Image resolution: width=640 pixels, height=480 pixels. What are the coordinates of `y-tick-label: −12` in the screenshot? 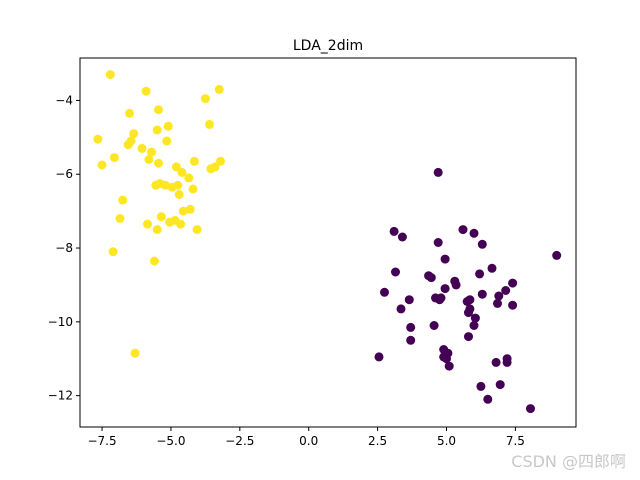 It's located at (60, 396).